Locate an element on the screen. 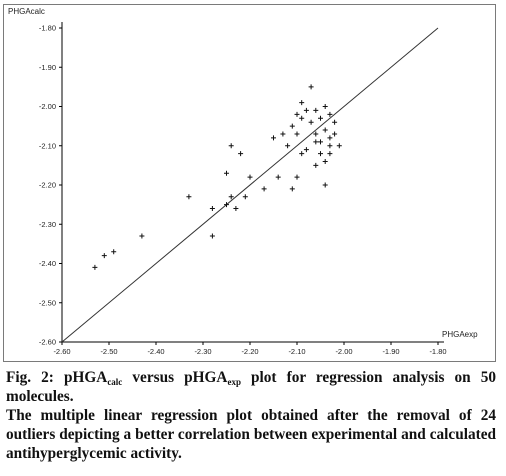  y-tick-label: -2.00 is located at coordinates (47, 106).